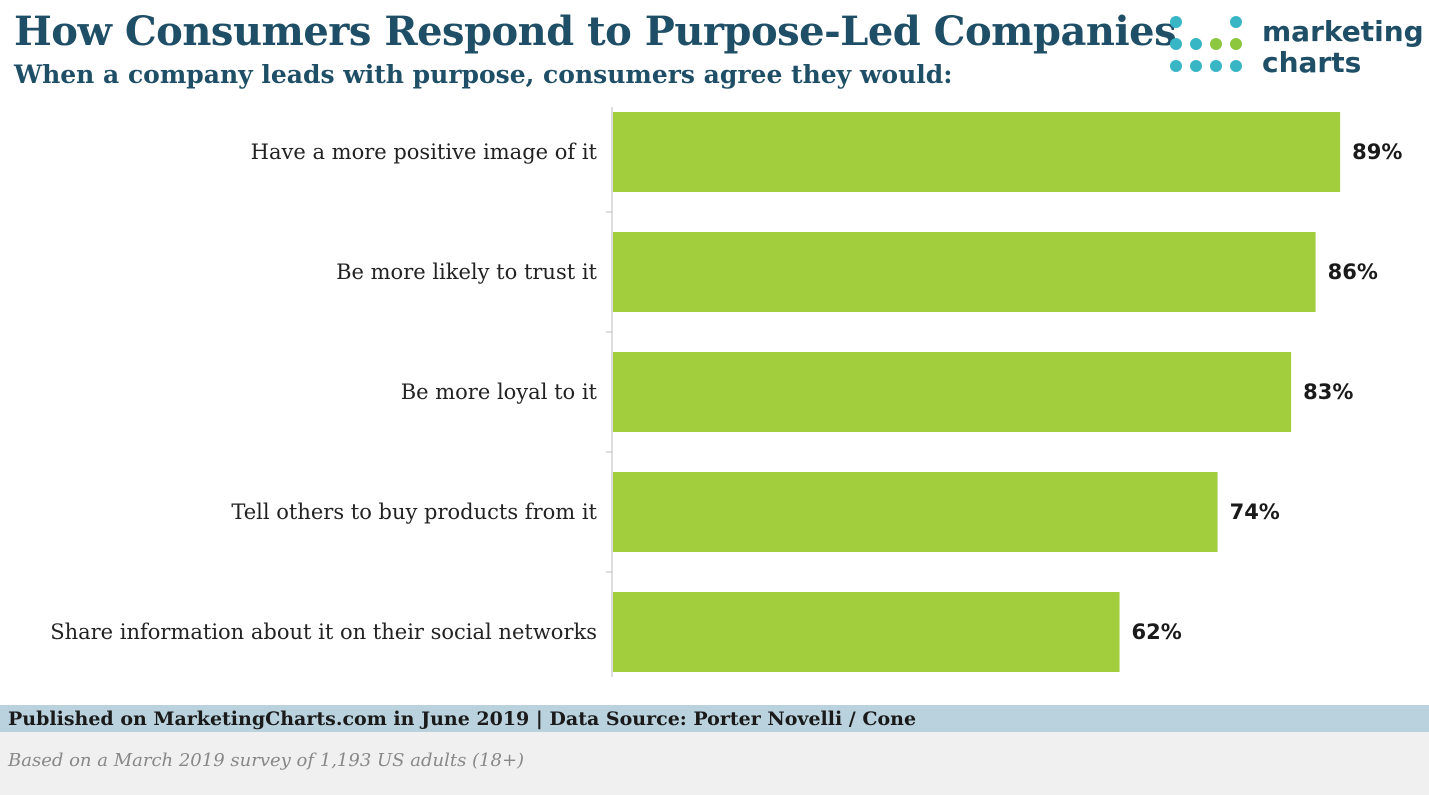 The height and width of the screenshot is (795, 1429). What do you see at coordinates (1255, 512) in the screenshot?
I see `value-label: 74%` at bounding box center [1255, 512].